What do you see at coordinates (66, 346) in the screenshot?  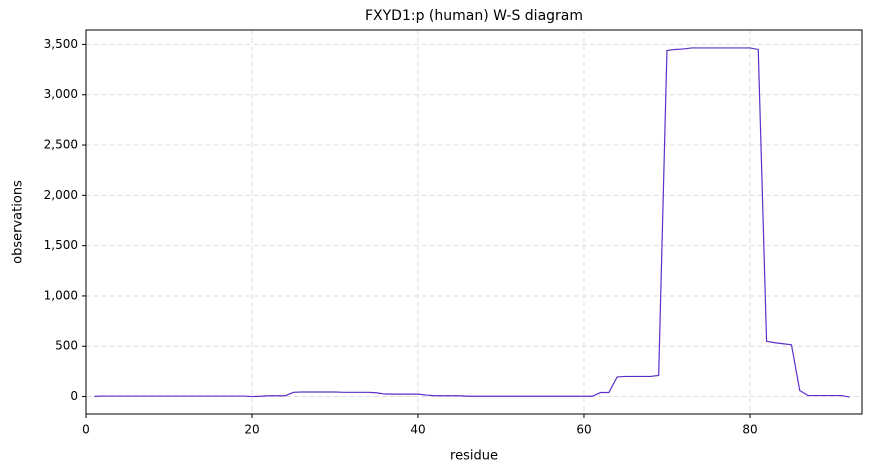 I see `y-tick-label: 500` at bounding box center [66, 346].